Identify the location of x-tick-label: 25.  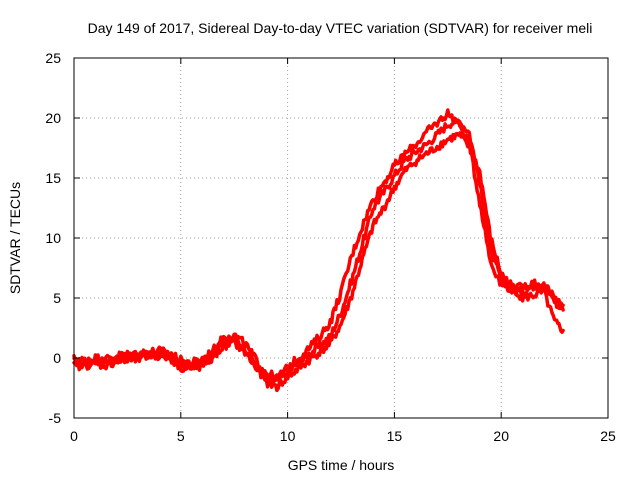
(608, 436).